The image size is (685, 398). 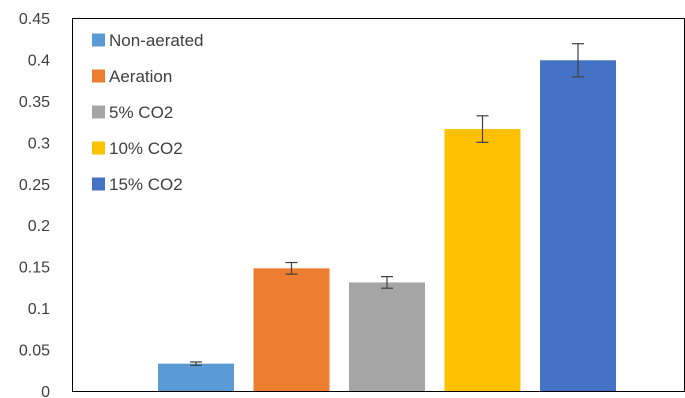 I want to click on legend: Non-aerated Aeration 5% CO2 10% CO2 15% CO2, so click(x=148, y=112).